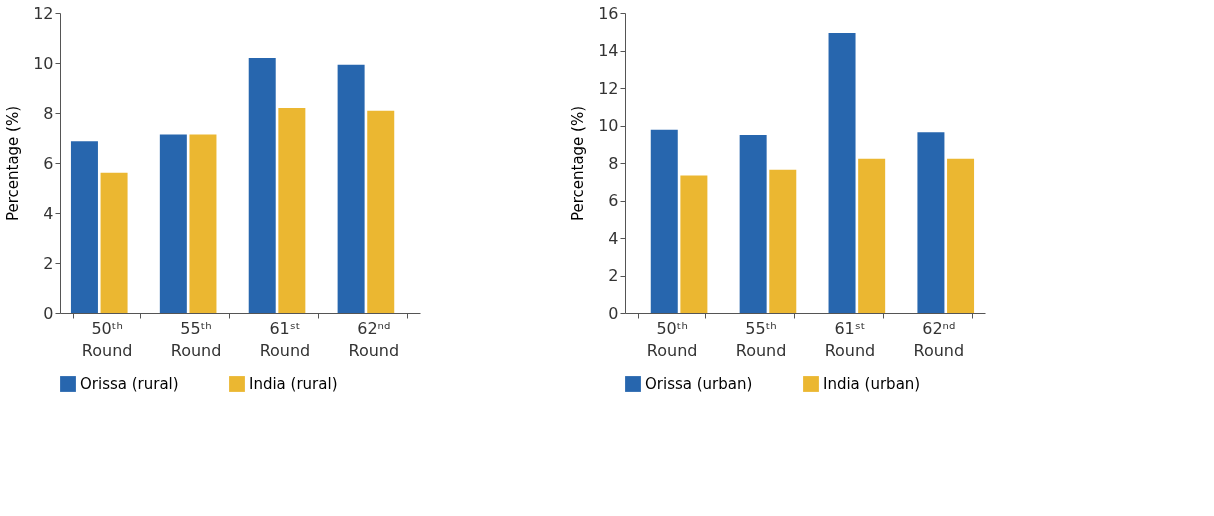  Describe the element at coordinates (129, 384) in the screenshot. I see `legend-label: Orissa (rural)` at that location.